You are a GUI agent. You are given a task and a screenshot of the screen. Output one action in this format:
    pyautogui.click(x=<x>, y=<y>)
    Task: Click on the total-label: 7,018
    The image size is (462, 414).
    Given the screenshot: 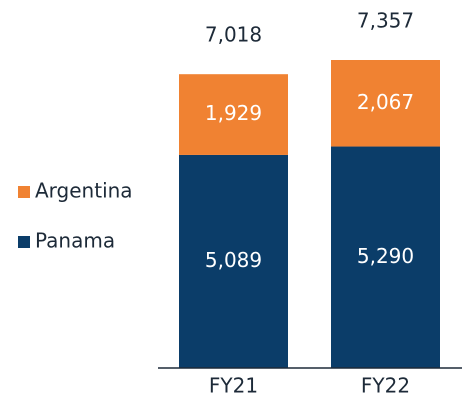 What is the action you would take?
    pyautogui.click(x=233, y=35)
    